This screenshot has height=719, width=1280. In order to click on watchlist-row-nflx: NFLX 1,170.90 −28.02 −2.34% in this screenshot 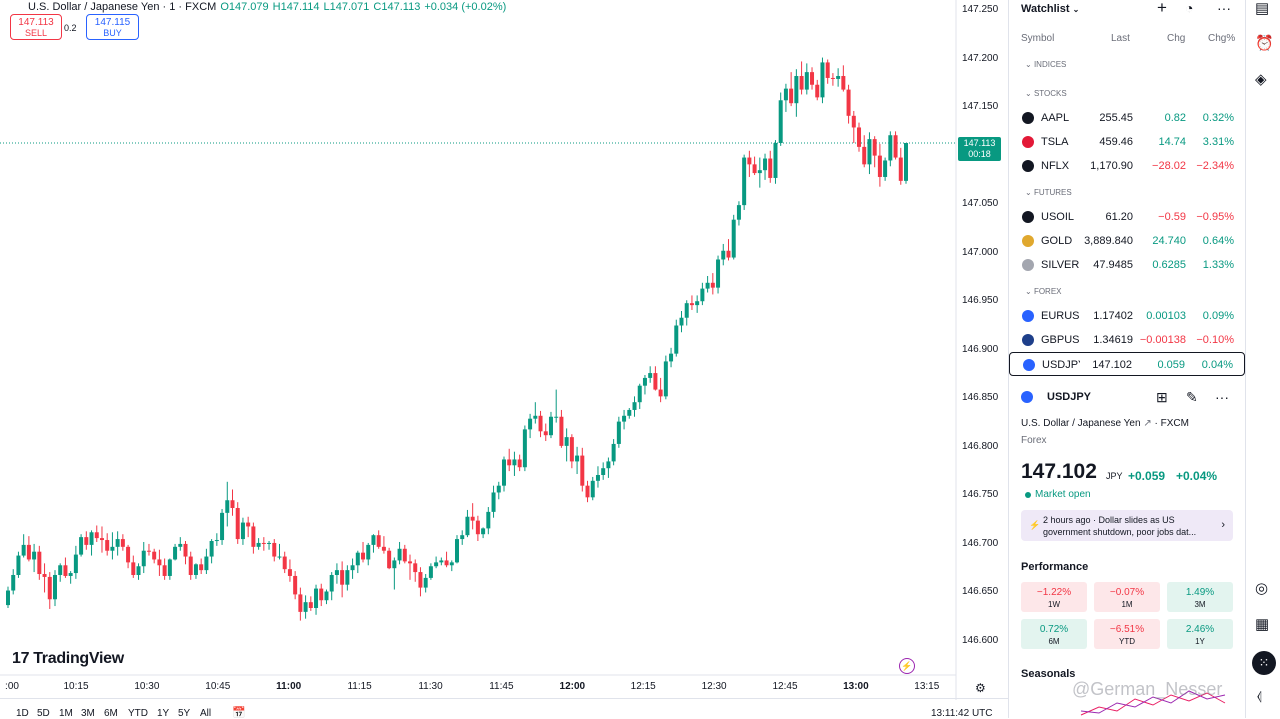, I will do `click(1127, 166)`.